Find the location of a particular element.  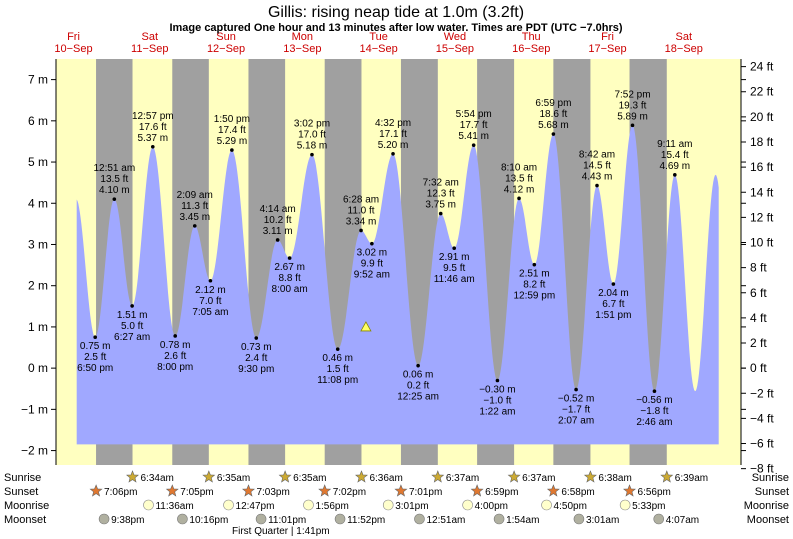

extreme-label: 5.29 m is located at coordinates (232, 141).